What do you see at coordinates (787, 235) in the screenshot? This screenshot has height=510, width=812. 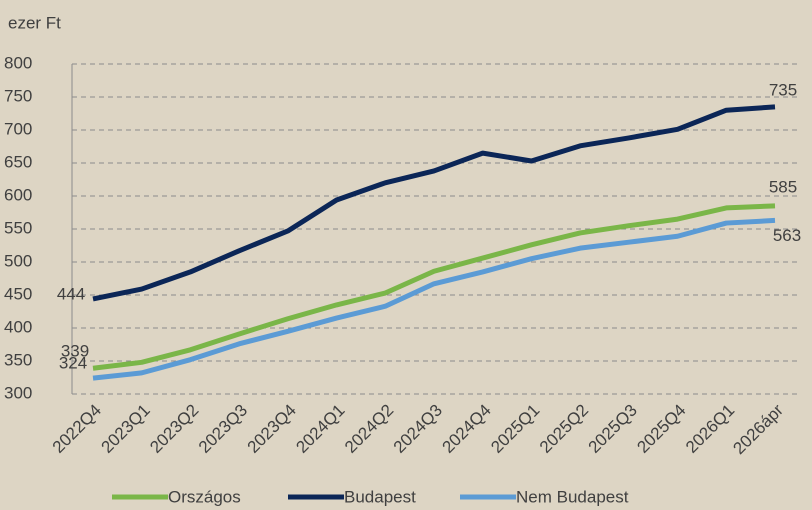 I see `data-label: 563` at bounding box center [787, 235].